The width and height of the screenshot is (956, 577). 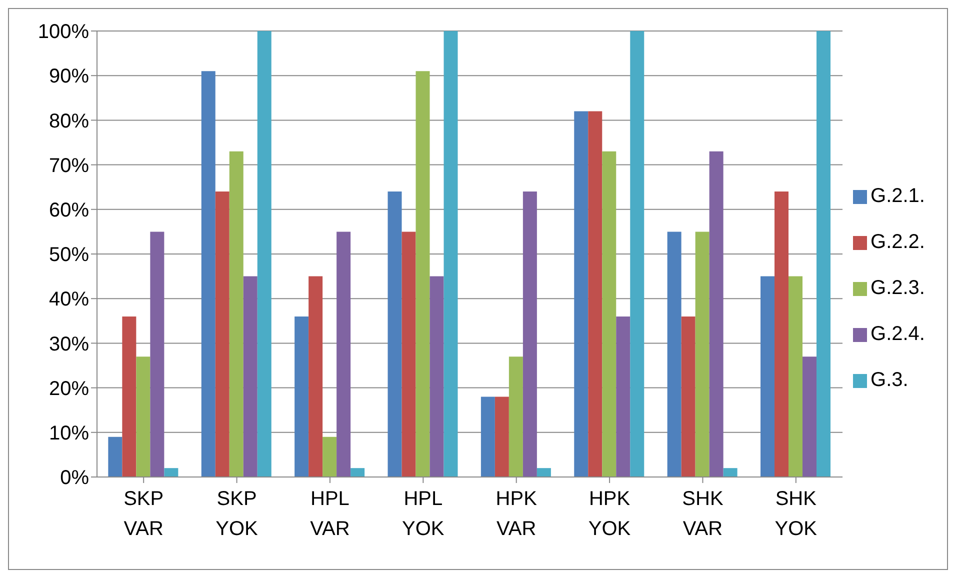 What do you see at coordinates (796, 514) in the screenshot?
I see `x-tick-label: SHK YOK` at bounding box center [796, 514].